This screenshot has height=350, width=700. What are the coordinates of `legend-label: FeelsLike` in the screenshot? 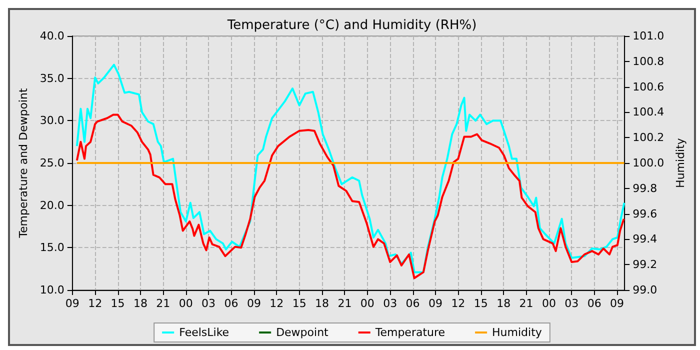 It's located at (204, 332).